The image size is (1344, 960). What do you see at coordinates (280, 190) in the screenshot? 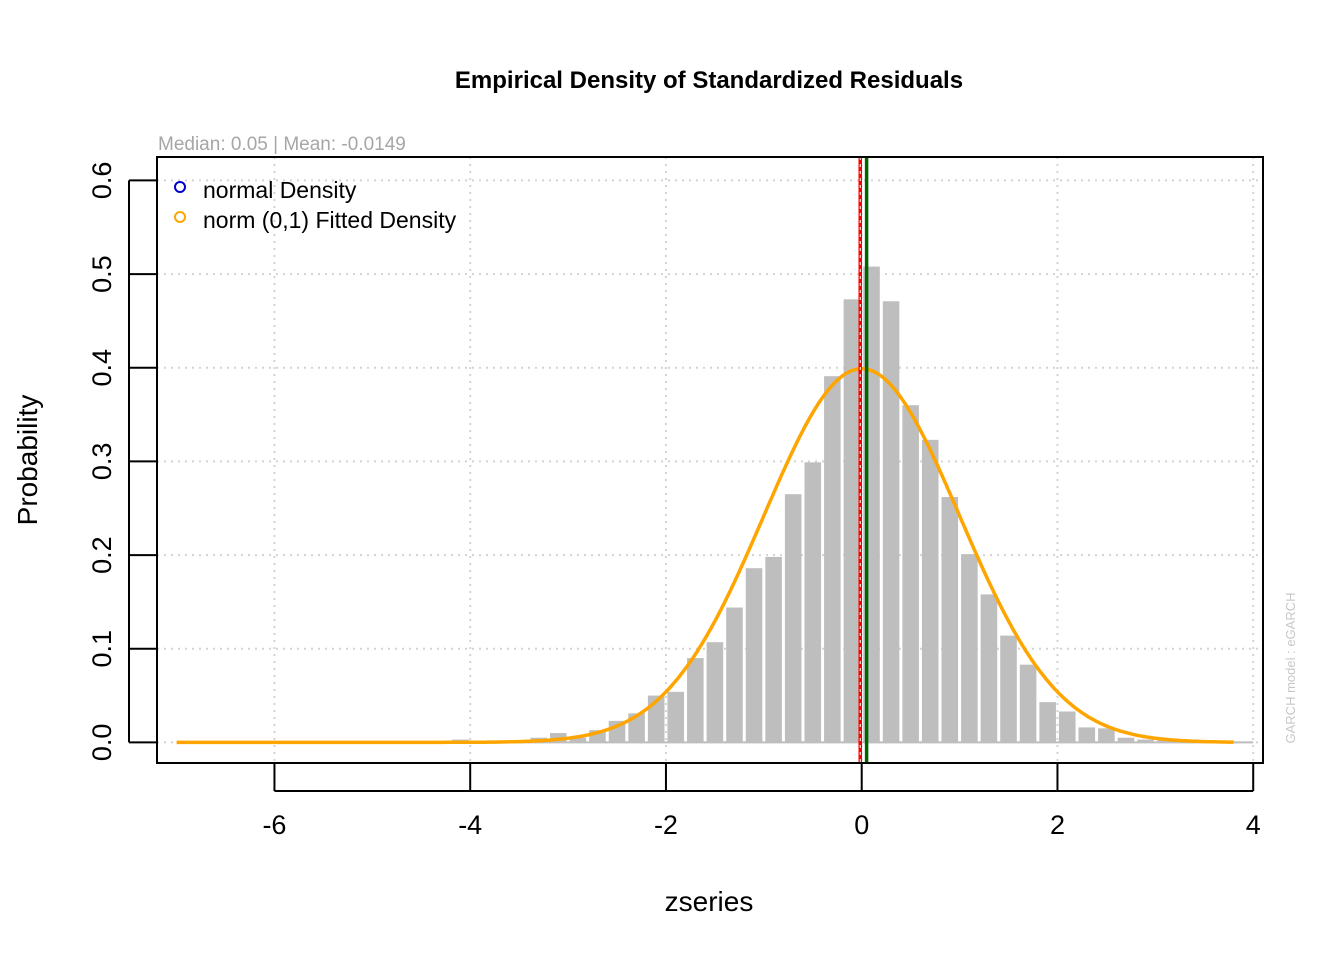
I see `legend-label: normal Density` at bounding box center [280, 190].